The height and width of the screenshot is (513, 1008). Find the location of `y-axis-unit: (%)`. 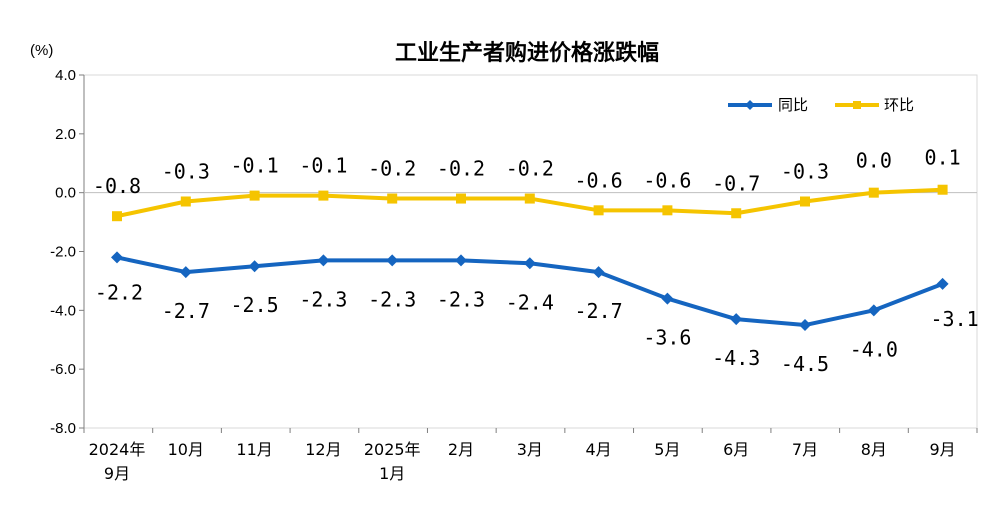

y-axis-unit: (%) is located at coordinates (41, 50).